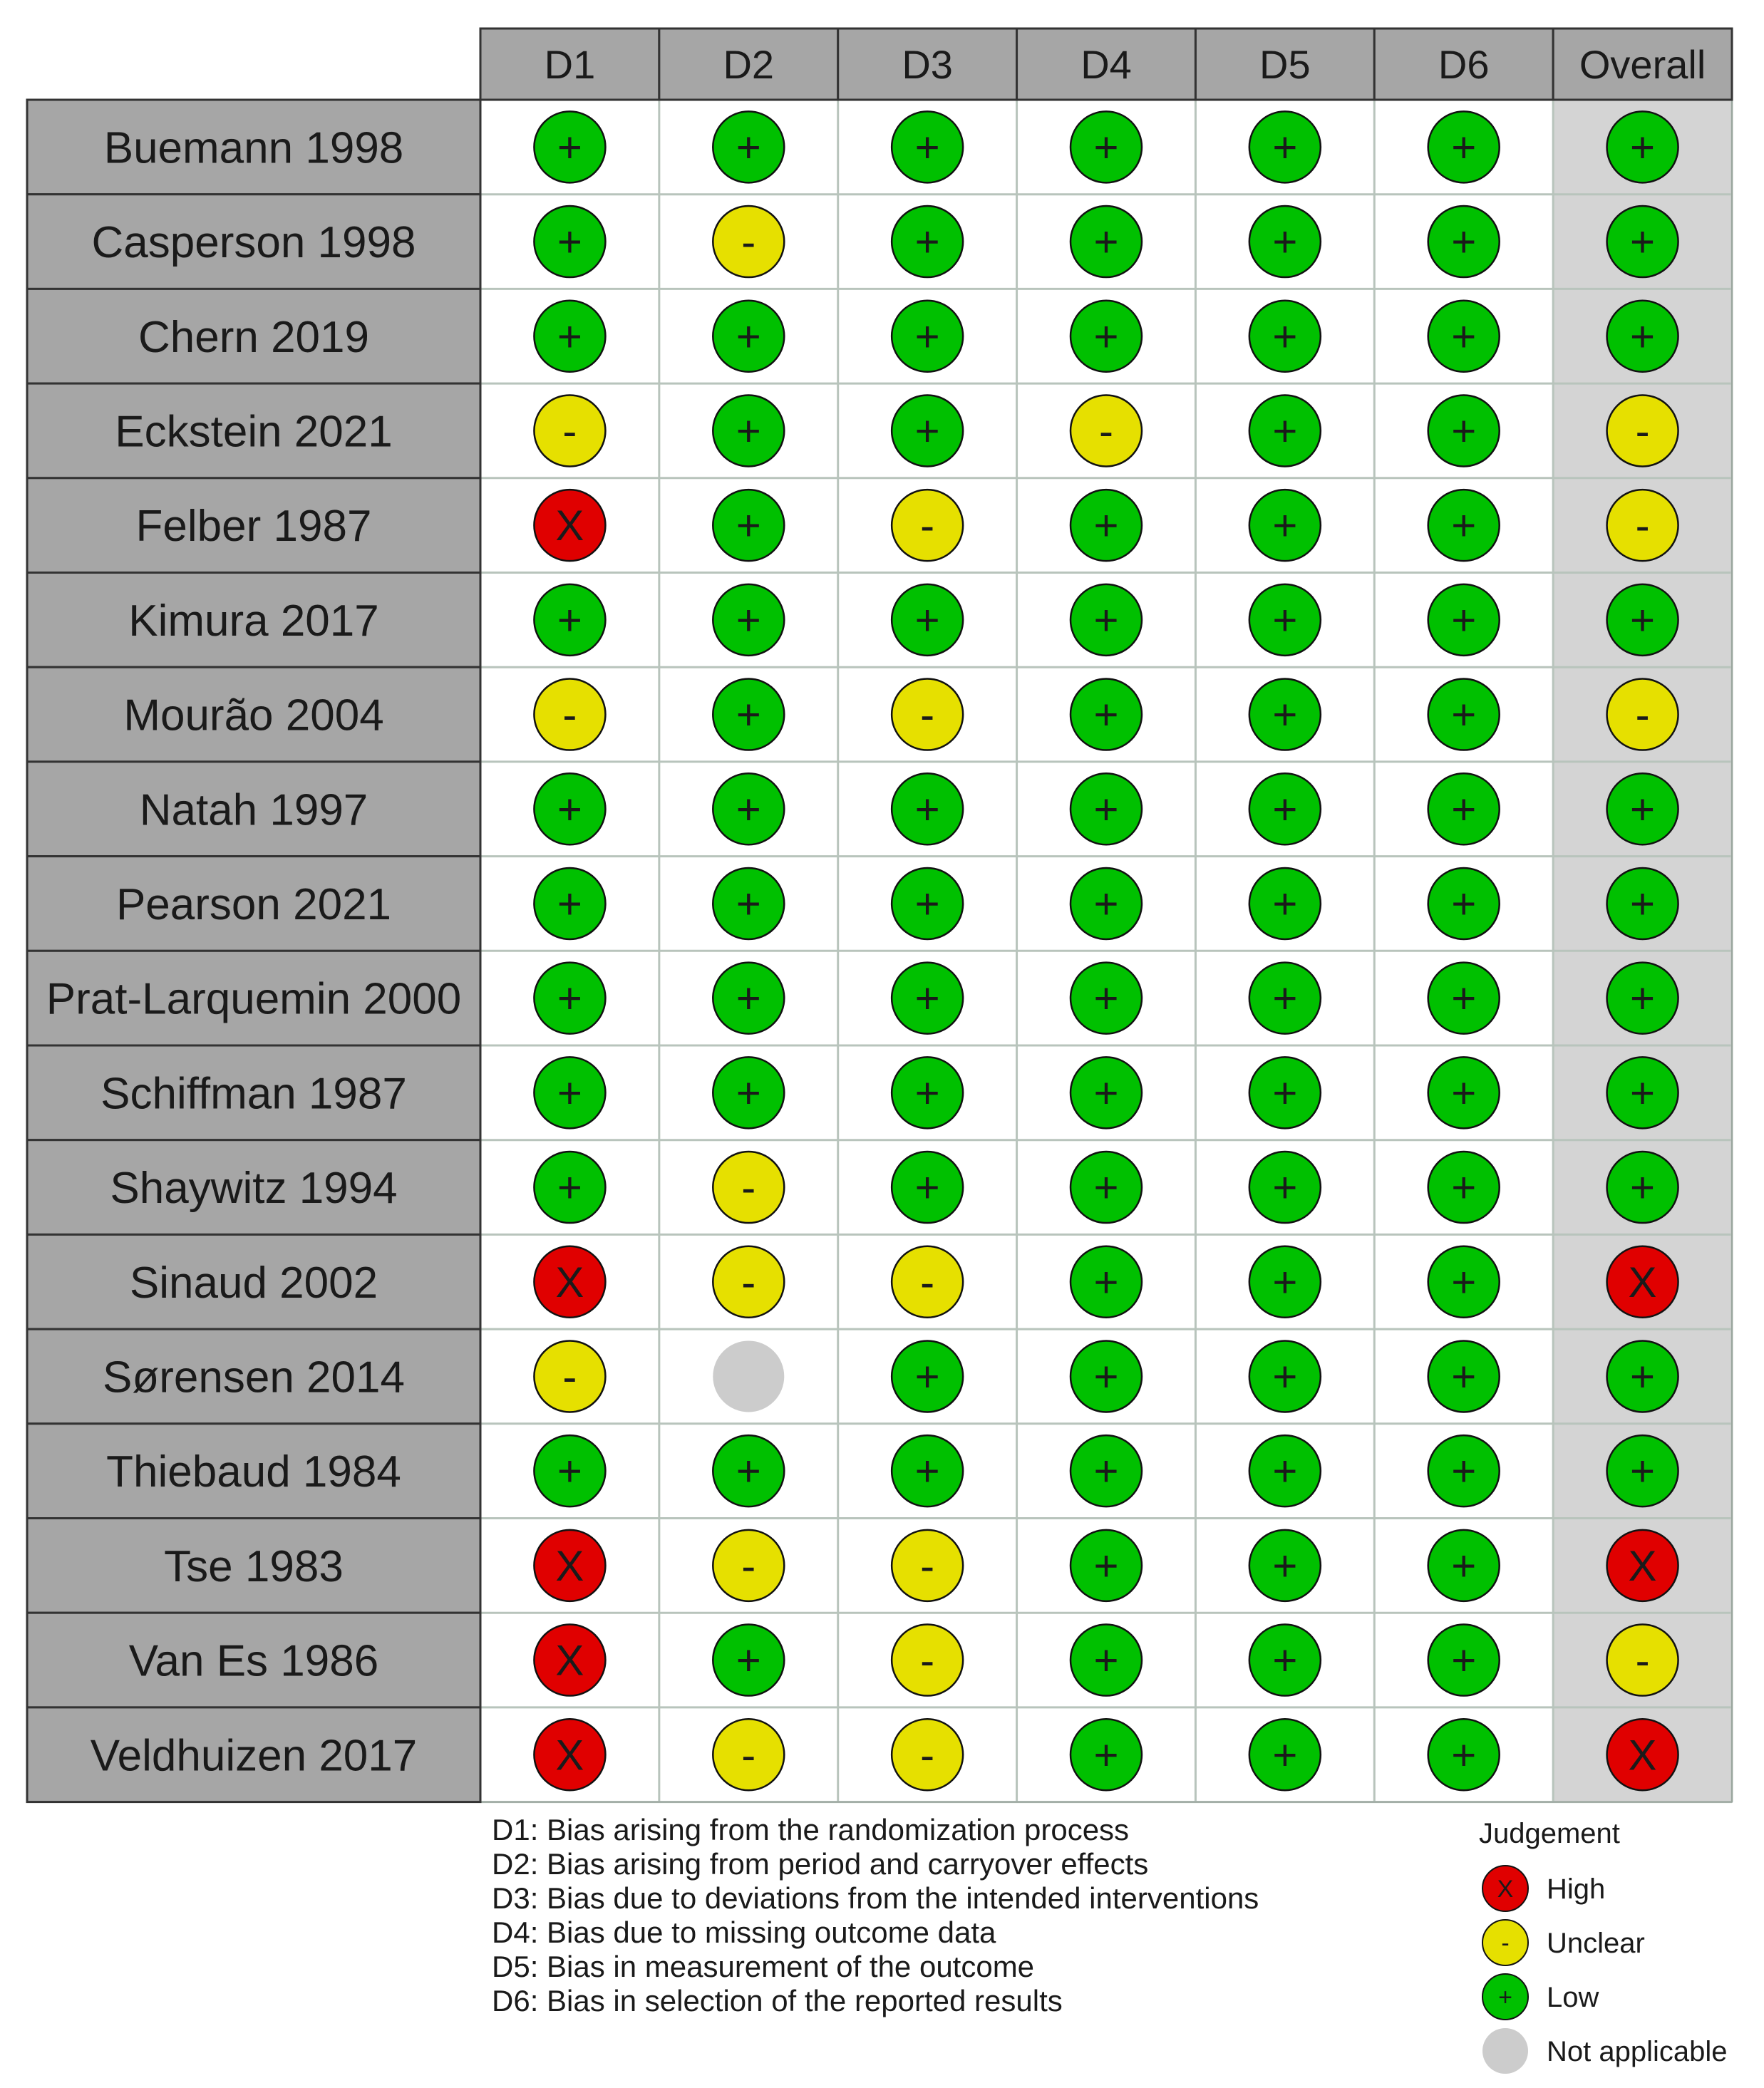  What do you see at coordinates (570, 525) in the screenshot?
I see `judgement-mark-high: X` at bounding box center [570, 525].